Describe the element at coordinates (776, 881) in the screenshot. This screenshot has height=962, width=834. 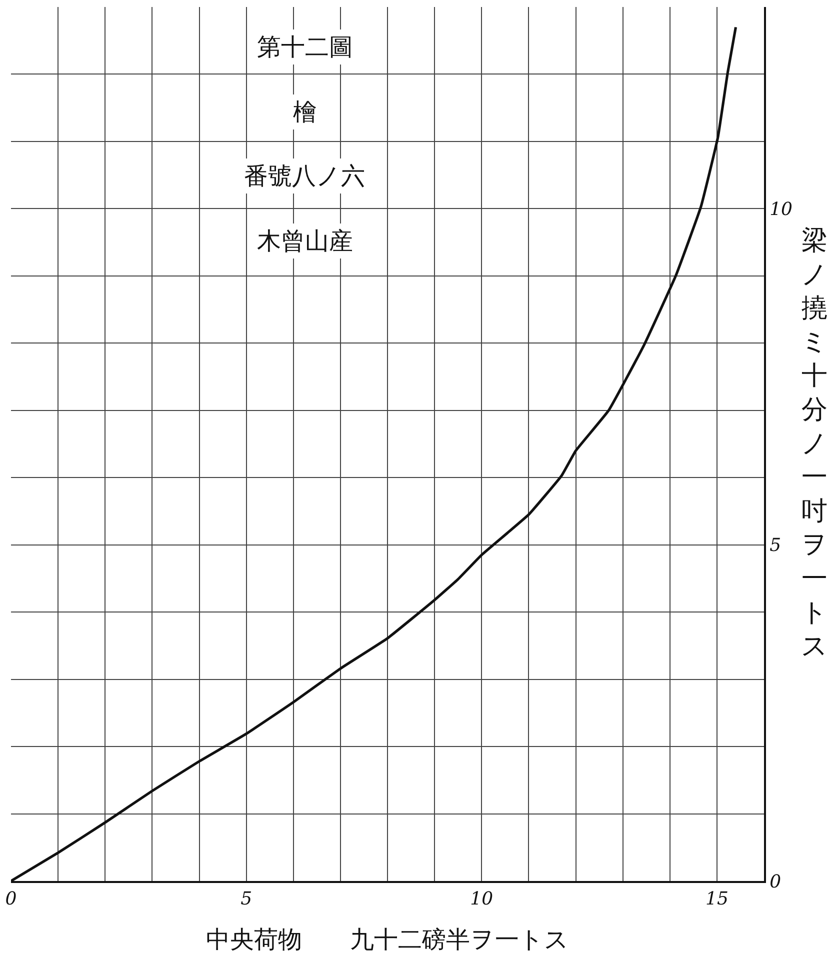
I see `y-tick-label: 0` at that location.